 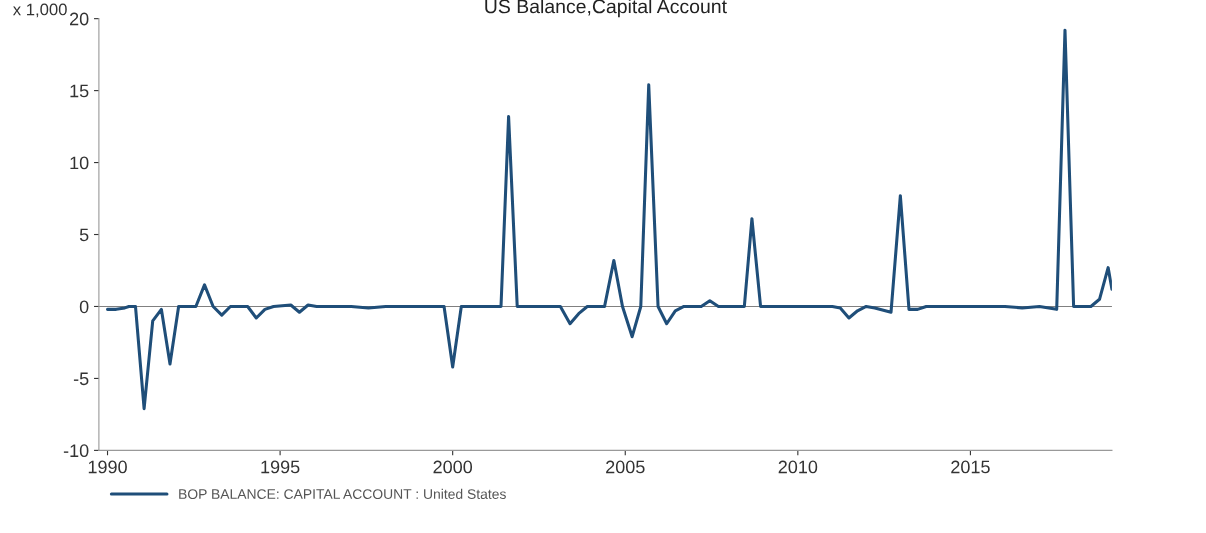 I want to click on y-tick-label: 0, so click(x=84, y=307).